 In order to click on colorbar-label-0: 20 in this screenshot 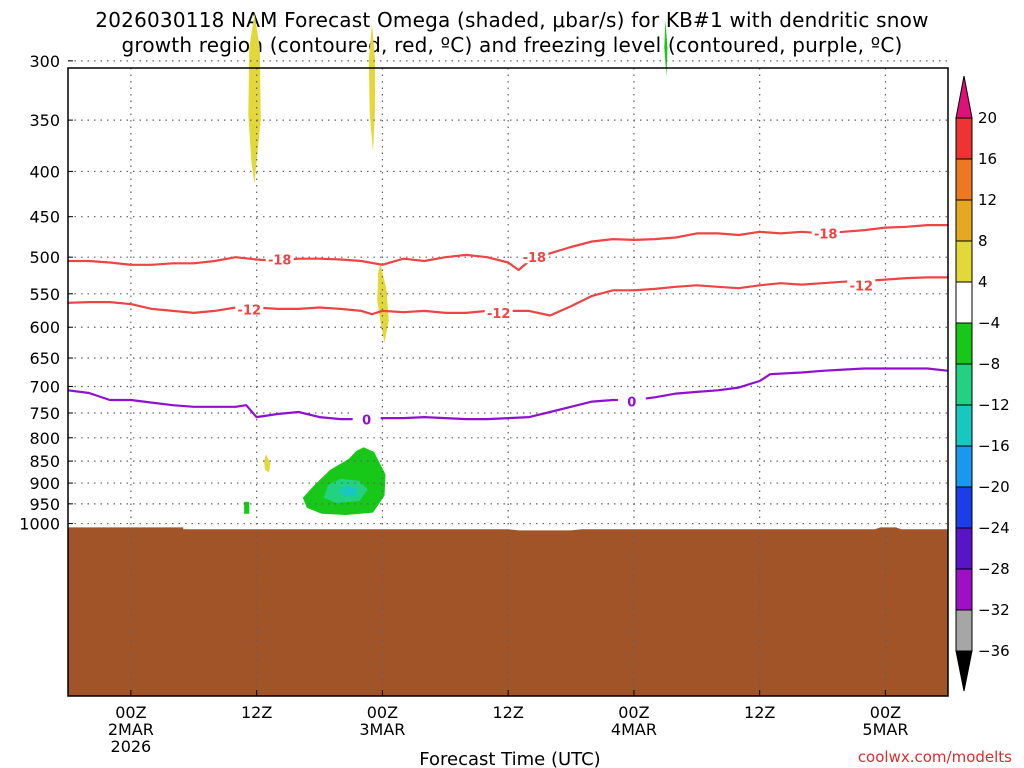, I will do `click(987, 118)`.